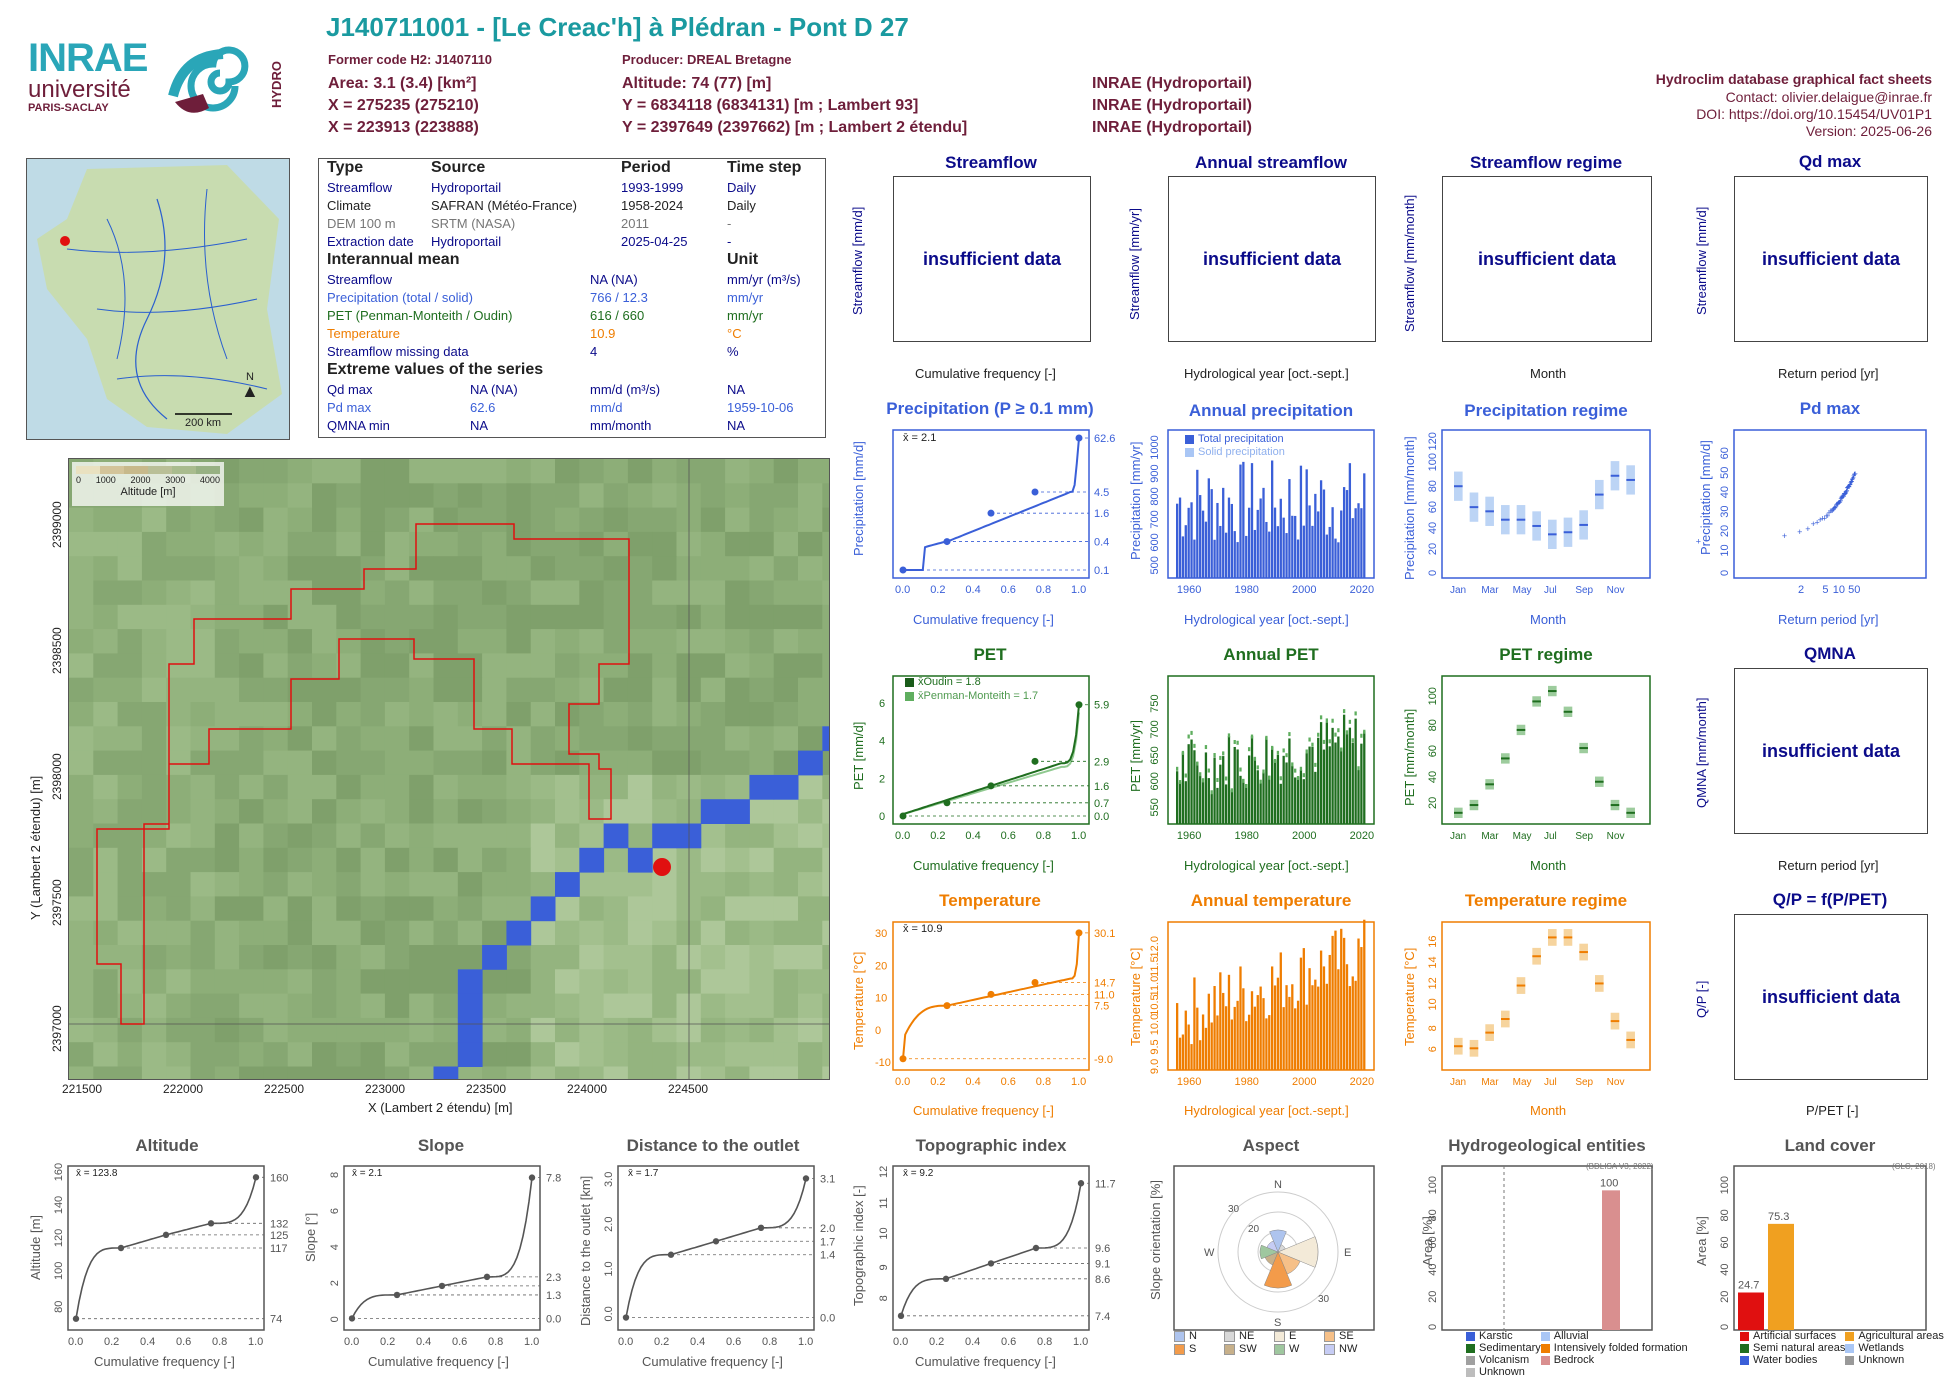 The height and width of the screenshot is (1386, 1960). Describe the element at coordinates (983, 619) in the screenshot. I see `precip-xlabel: Cumulative frequency [-]` at that location.